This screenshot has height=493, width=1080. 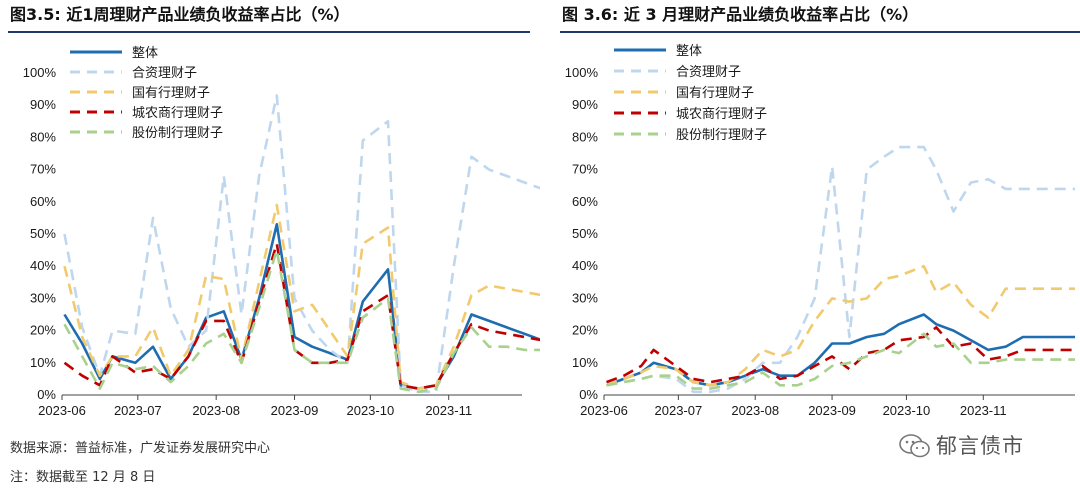 I want to click on source-note: 数据来源：普益标准，广发证券发展研究中心, so click(x=140, y=448).